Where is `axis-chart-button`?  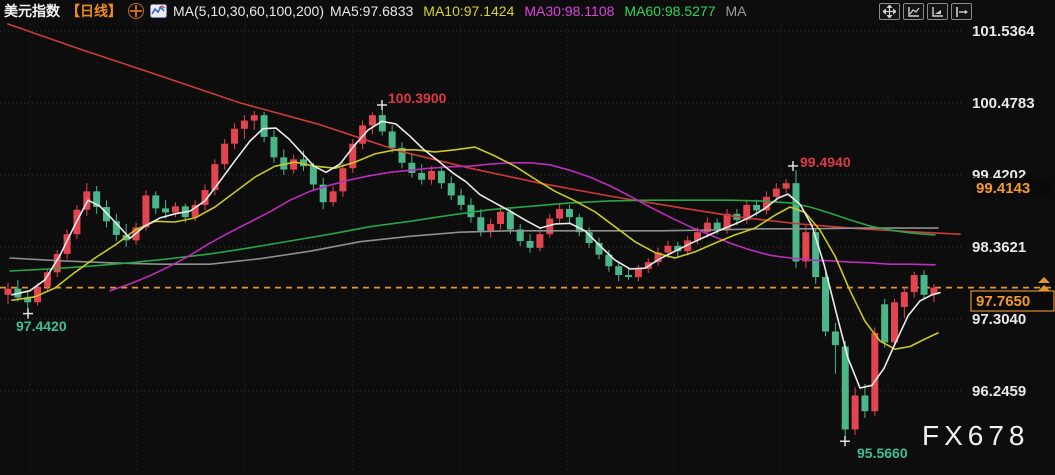
axis-chart-button is located at coordinates (913, 11).